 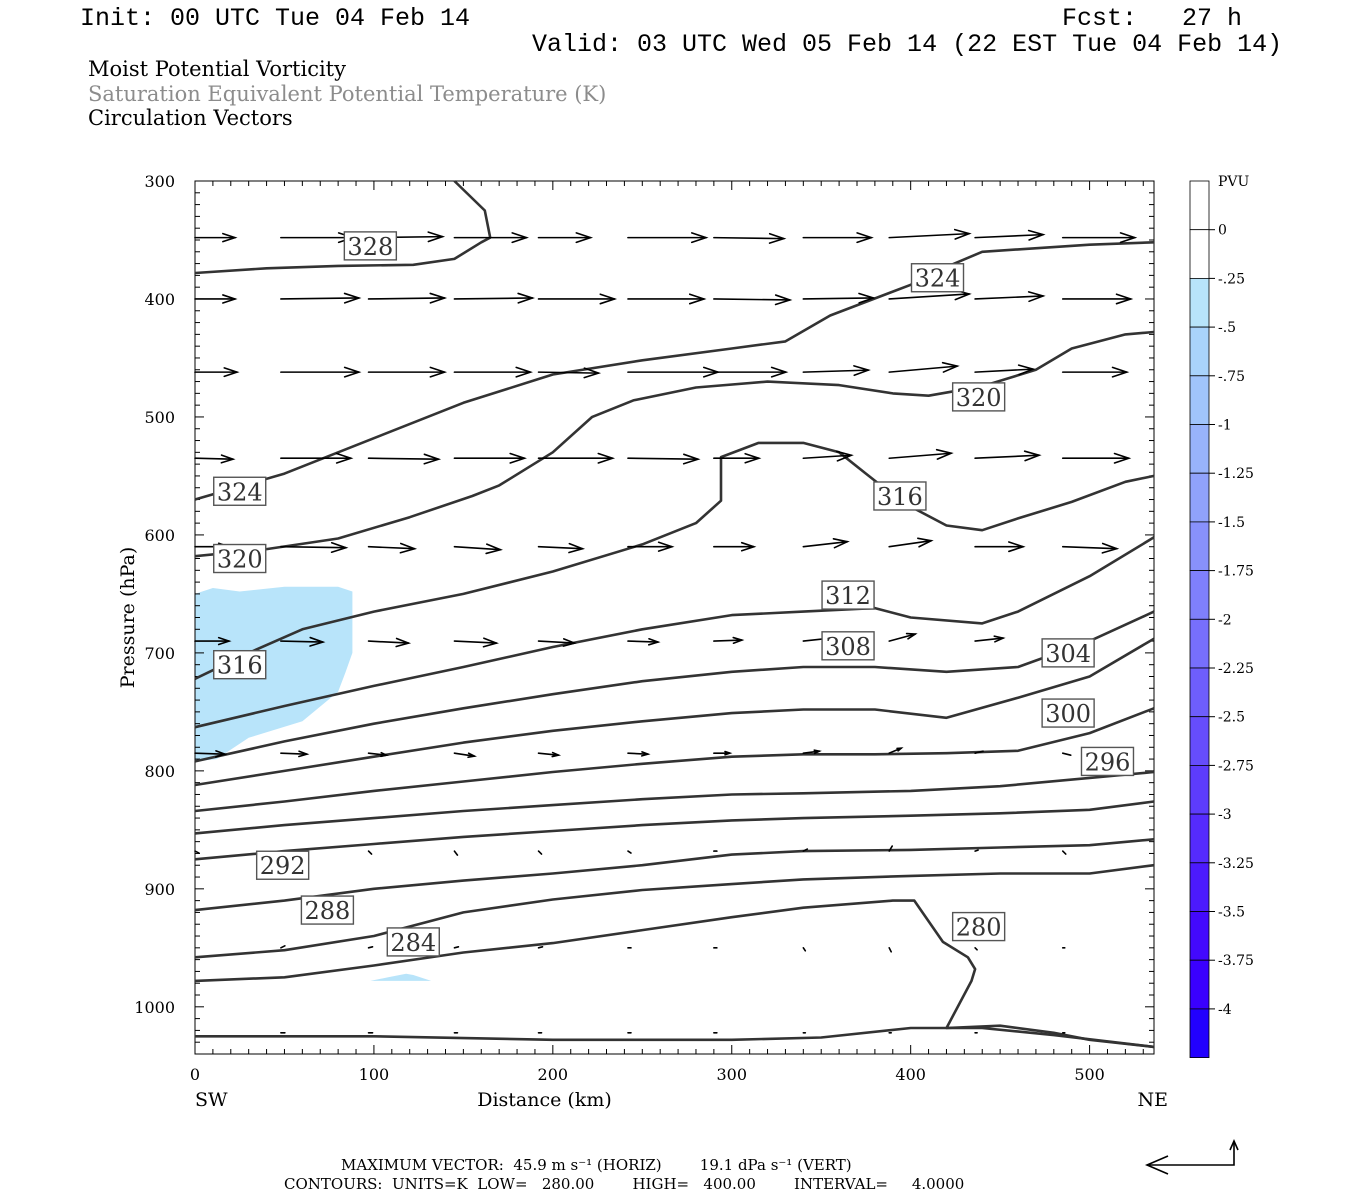 What do you see at coordinates (159, 417) in the screenshot?
I see `y-tick-label: 500` at bounding box center [159, 417].